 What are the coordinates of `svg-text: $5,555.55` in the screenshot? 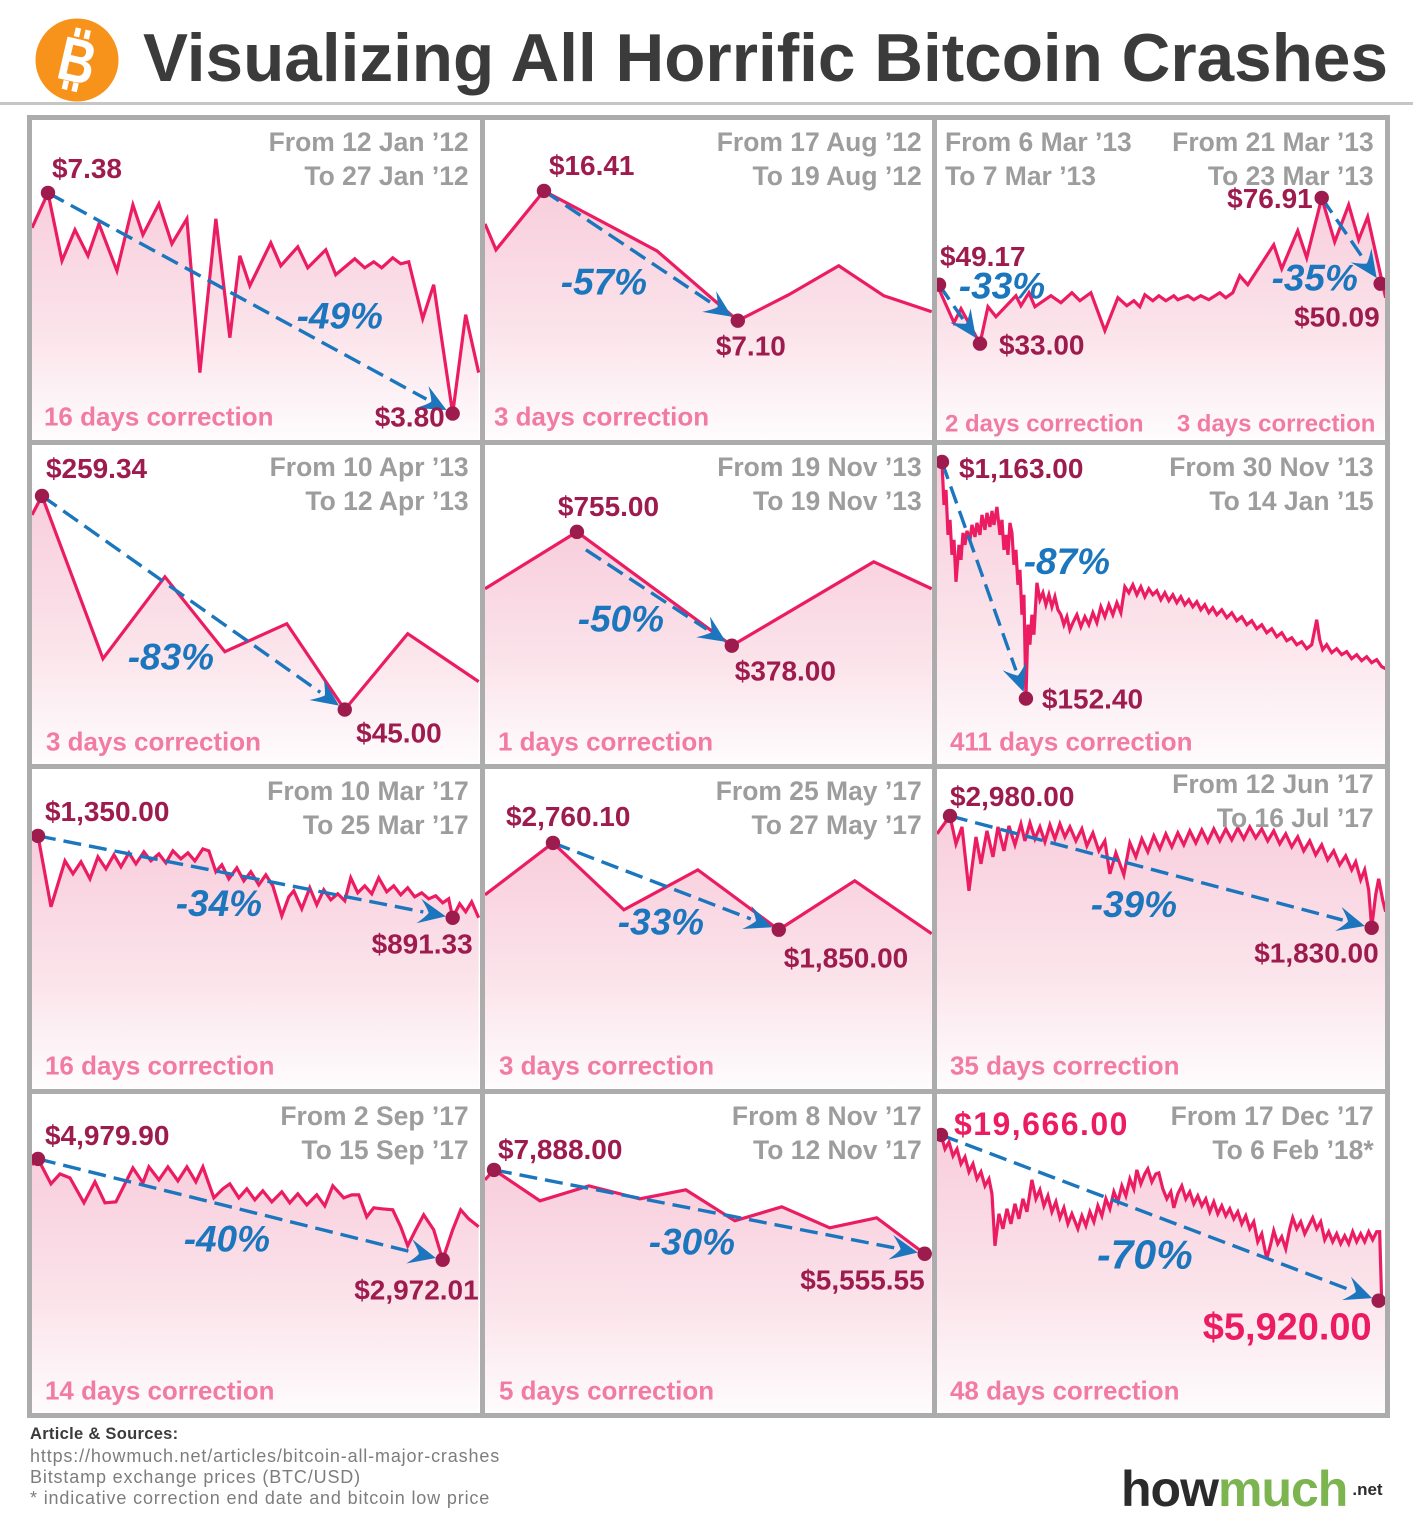 It's located at (862, 1279).